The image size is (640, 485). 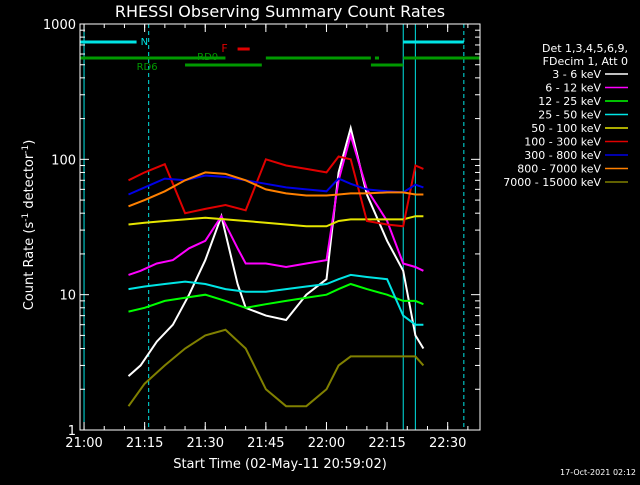 What do you see at coordinates (566, 128) in the screenshot?
I see `legend-label: 50 - 100 keV` at bounding box center [566, 128].